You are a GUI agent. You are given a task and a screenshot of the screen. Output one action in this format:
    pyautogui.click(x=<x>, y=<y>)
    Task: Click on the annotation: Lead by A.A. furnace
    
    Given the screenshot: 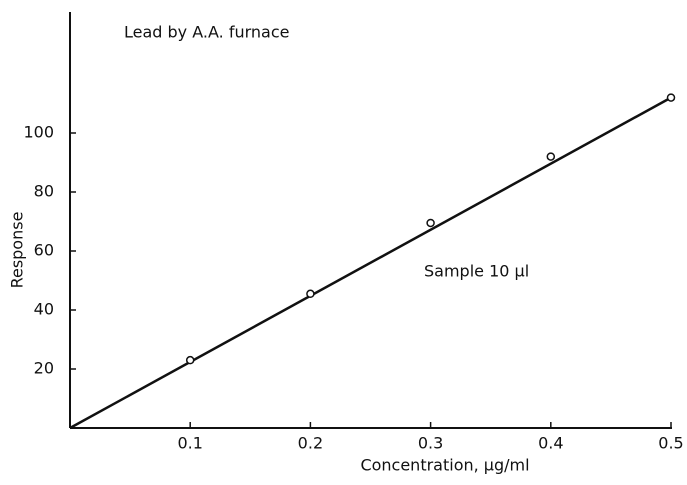 What is the action you would take?
    pyautogui.click(x=206, y=32)
    